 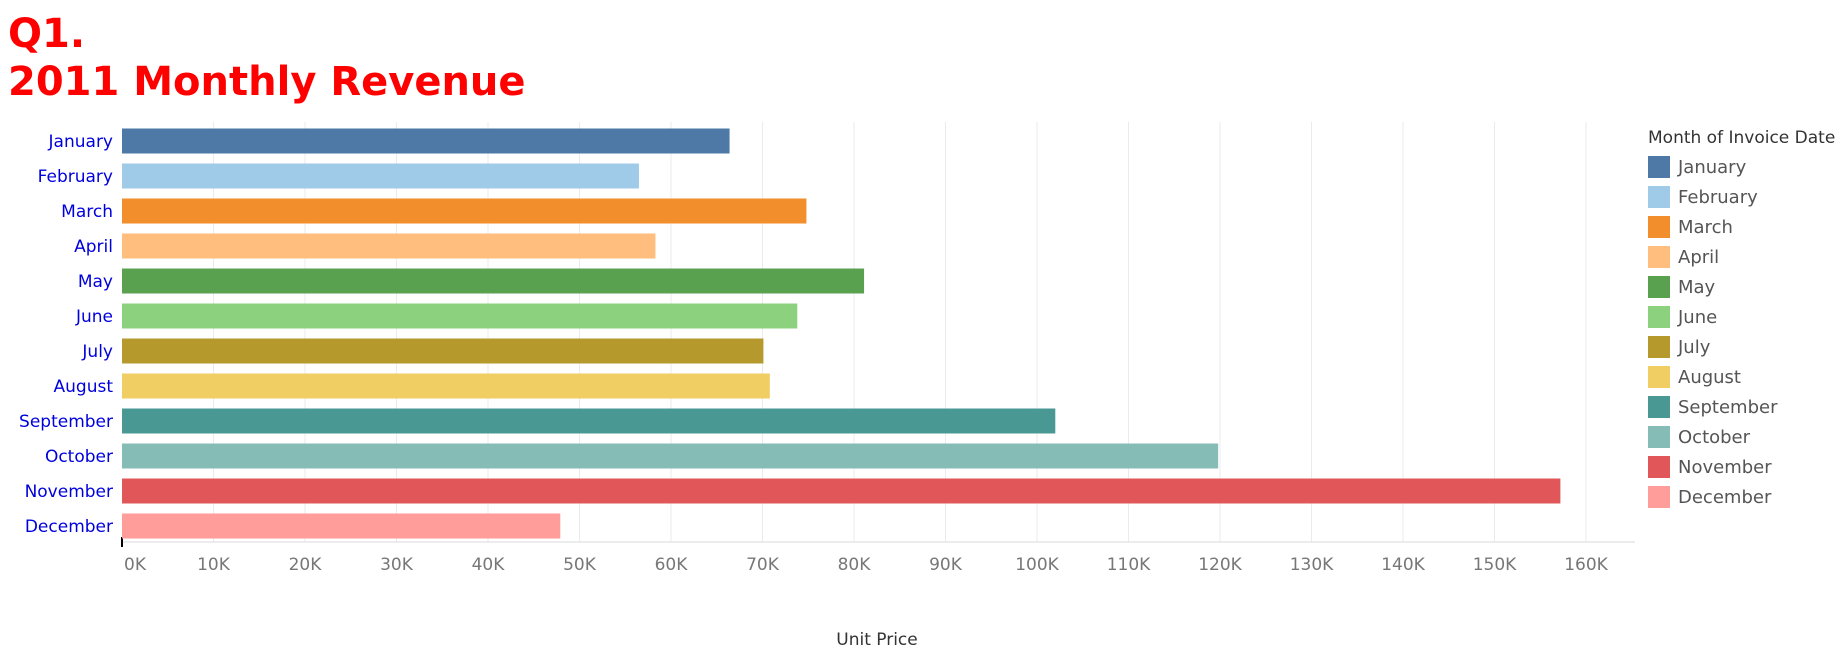 I want to click on category-label-september: September, so click(x=66, y=422).